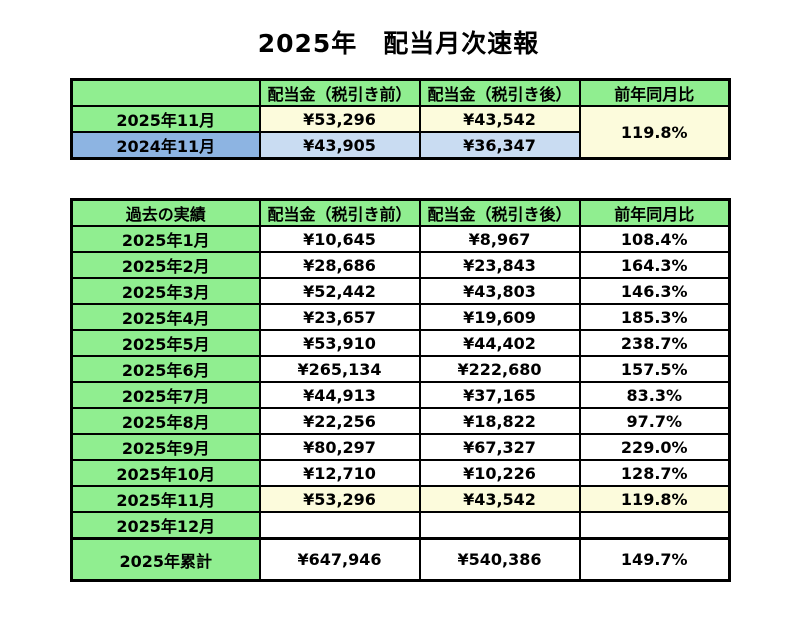 The width and height of the screenshot is (797, 617). Describe the element at coordinates (654, 239) in the screenshot. I see `yoy-cell: 108.4%` at that location.